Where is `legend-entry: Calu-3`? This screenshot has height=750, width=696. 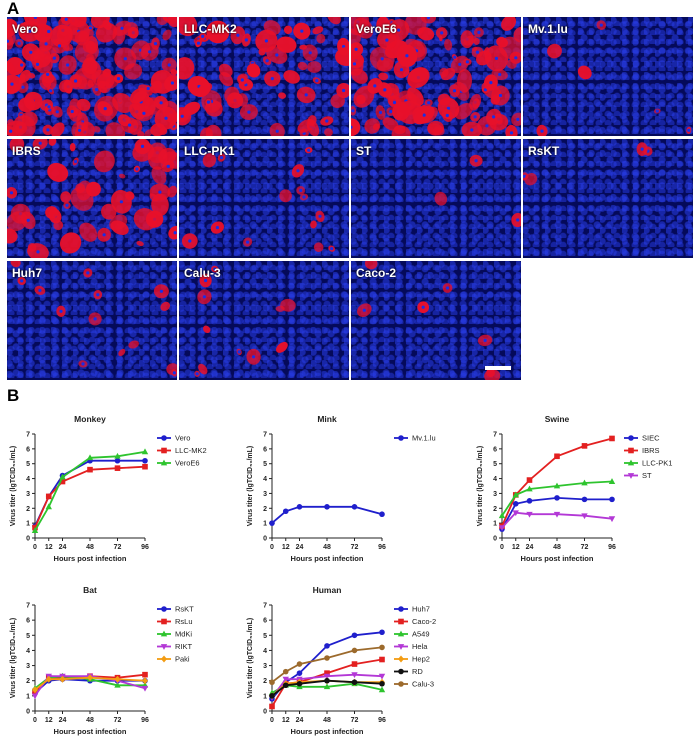
legend-entry: Calu-3 is located at coordinates (423, 684).